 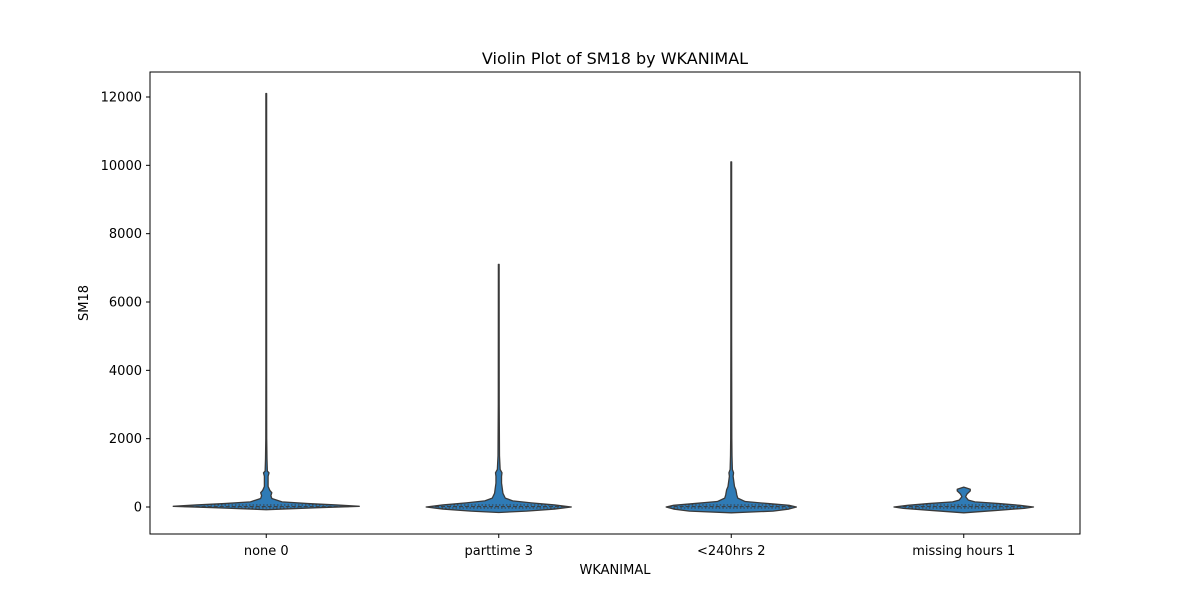 What do you see at coordinates (84, 303) in the screenshot?
I see `y-axis-title: SM18` at bounding box center [84, 303].